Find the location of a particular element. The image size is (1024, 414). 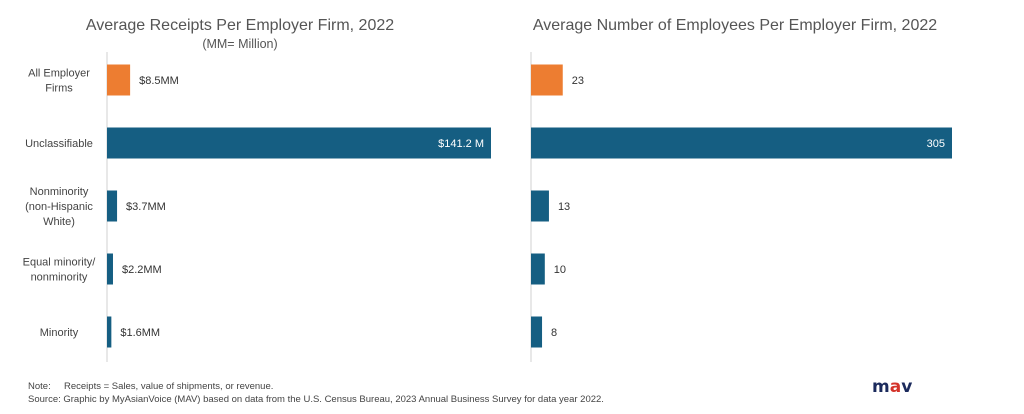

receipts-bar-nonminority-non-hispanic-white is located at coordinates (112, 206).